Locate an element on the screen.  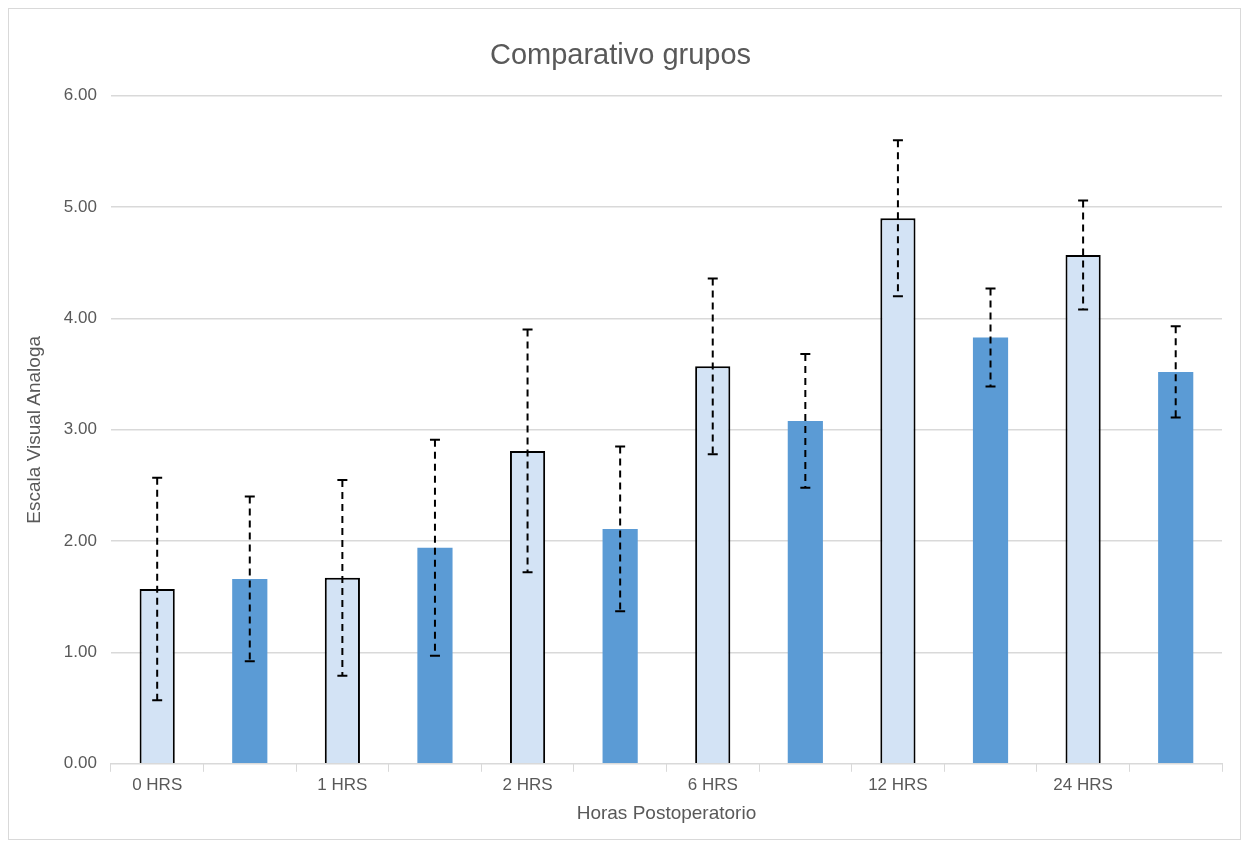
y-tick-label: 2.00 is located at coordinates (80, 540).